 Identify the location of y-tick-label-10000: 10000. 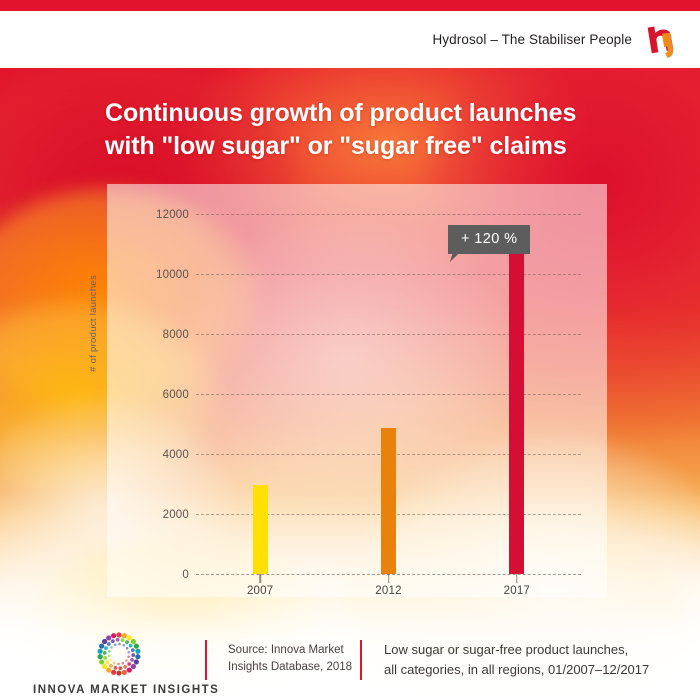
(172, 275).